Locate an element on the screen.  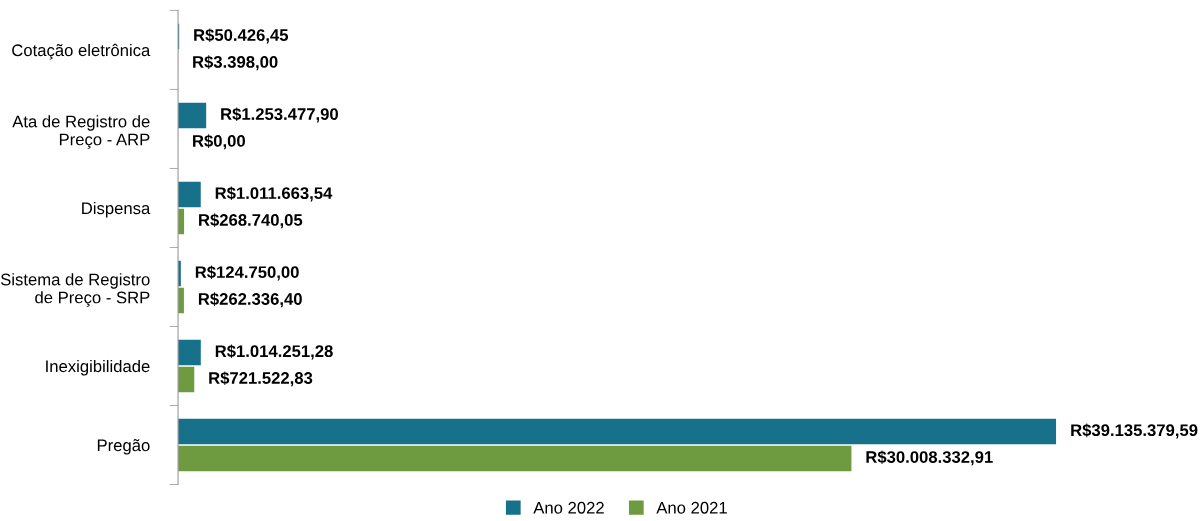
data-label: R$1.253.477,90 is located at coordinates (279, 115).